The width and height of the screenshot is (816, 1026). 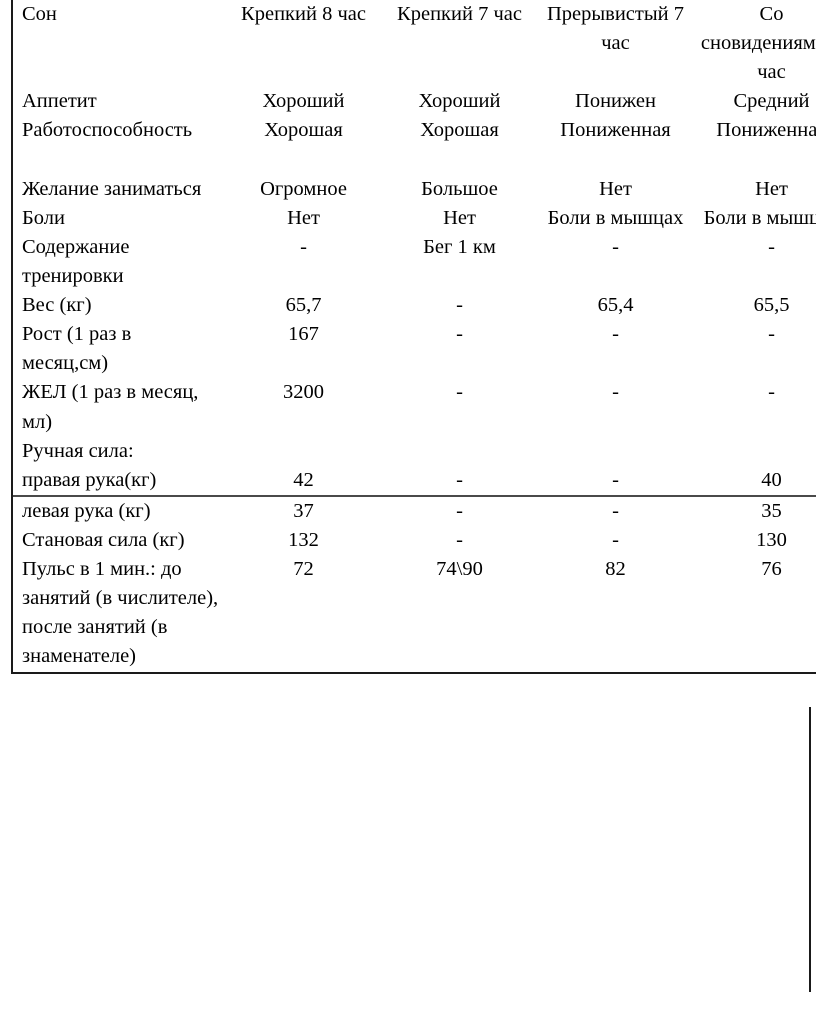 I want to click on cell-training-4: -, so click(x=771, y=246).